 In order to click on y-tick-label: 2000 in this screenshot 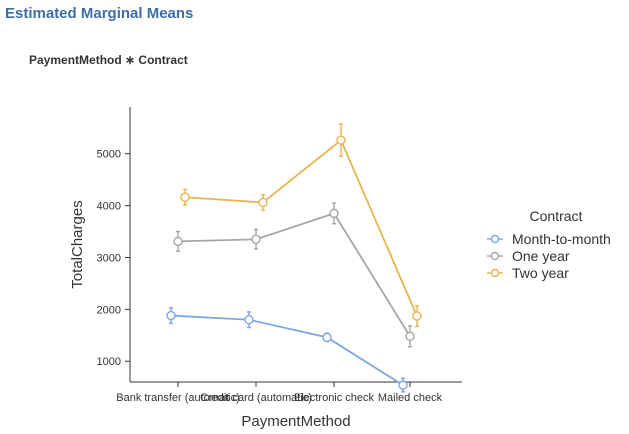, I will do `click(109, 310)`.